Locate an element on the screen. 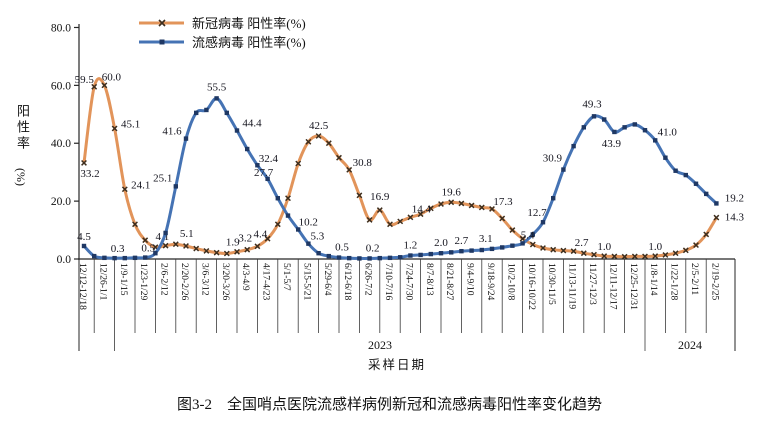 The image size is (779, 429). year-label-2023: 2023 is located at coordinates (380, 345).